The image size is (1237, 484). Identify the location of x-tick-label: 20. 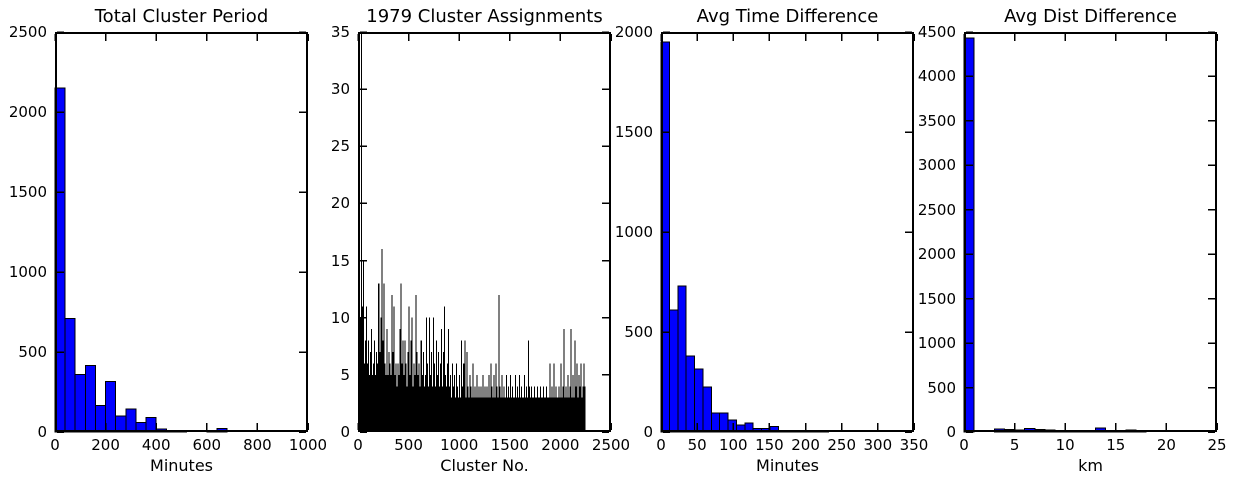
(1166, 445).